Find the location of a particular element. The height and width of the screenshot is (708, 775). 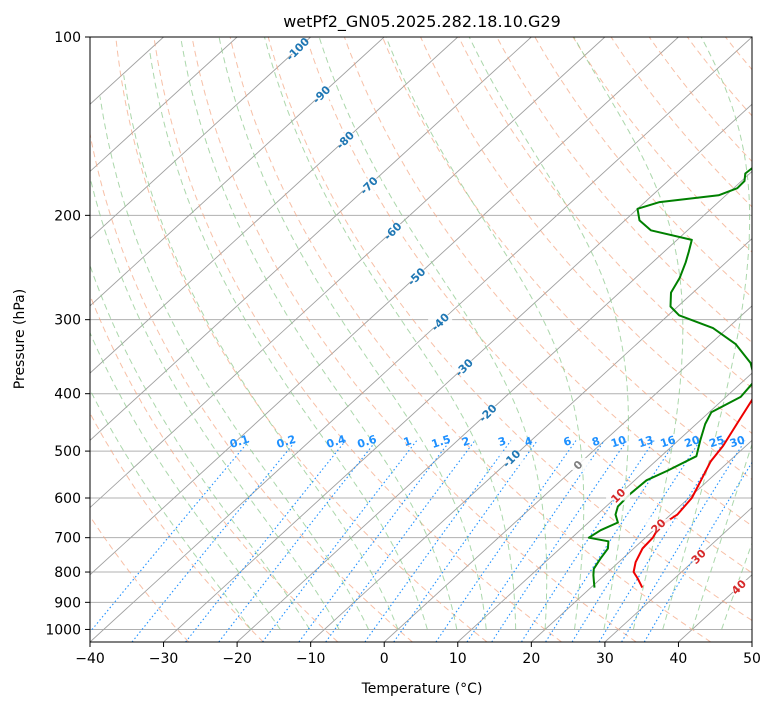

x-tick-label: 40 is located at coordinates (679, 659).